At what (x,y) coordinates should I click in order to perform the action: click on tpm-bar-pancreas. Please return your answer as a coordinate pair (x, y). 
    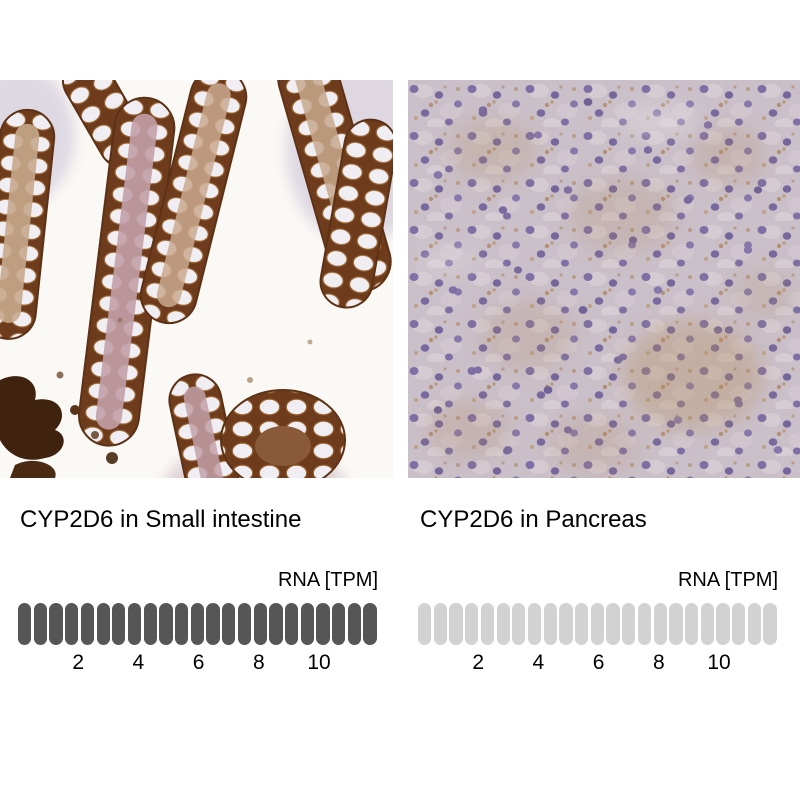
    Looking at the image, I should click on (598, 624).